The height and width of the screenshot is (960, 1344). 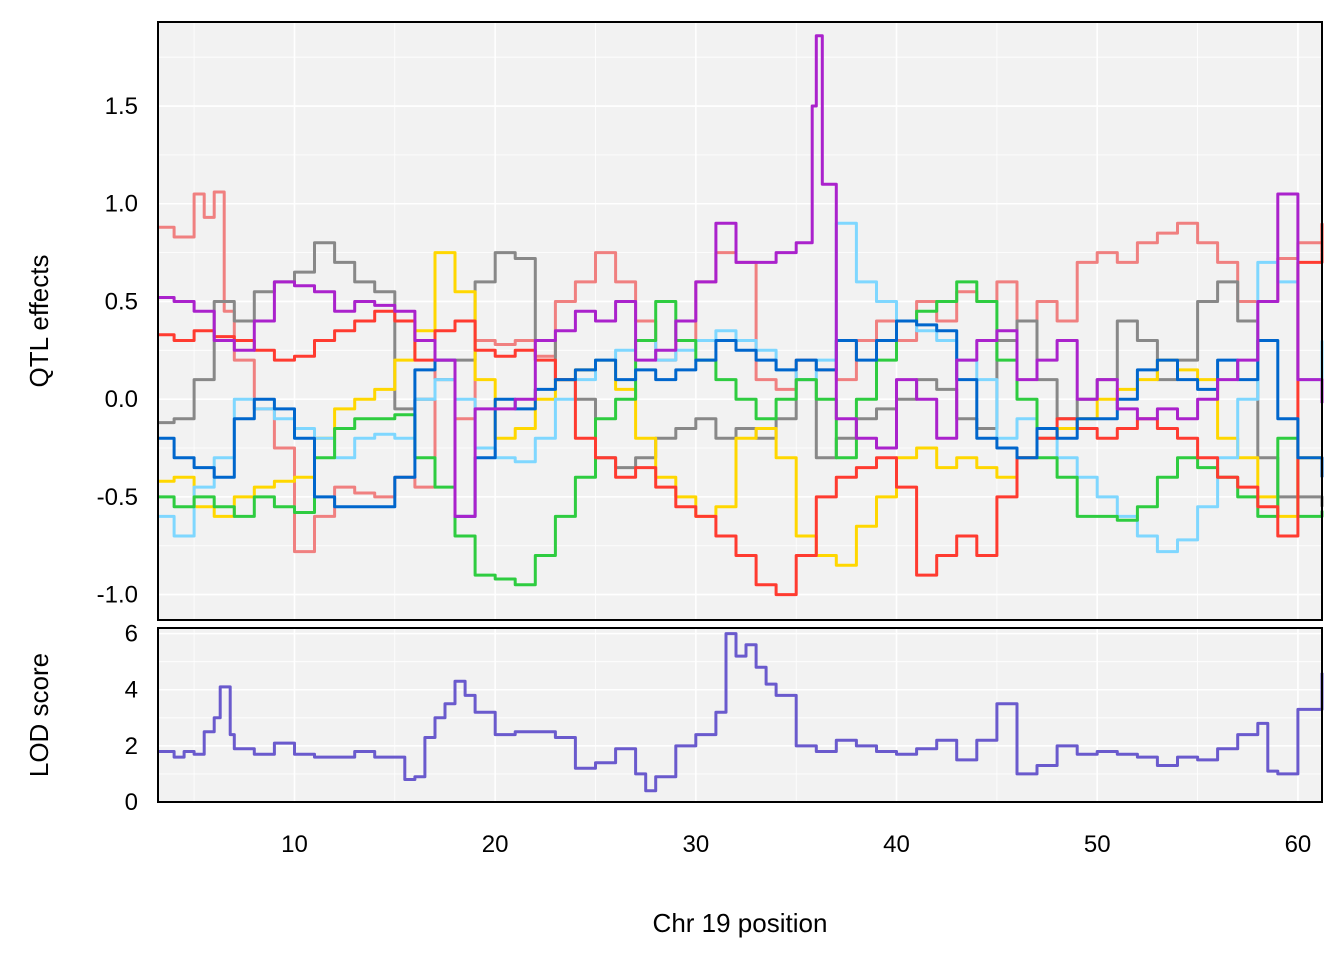 What do you see at coordinates (896, 844) in the screenshot?
I see `x-tick-label: 40` at bounding box center [896, 844].